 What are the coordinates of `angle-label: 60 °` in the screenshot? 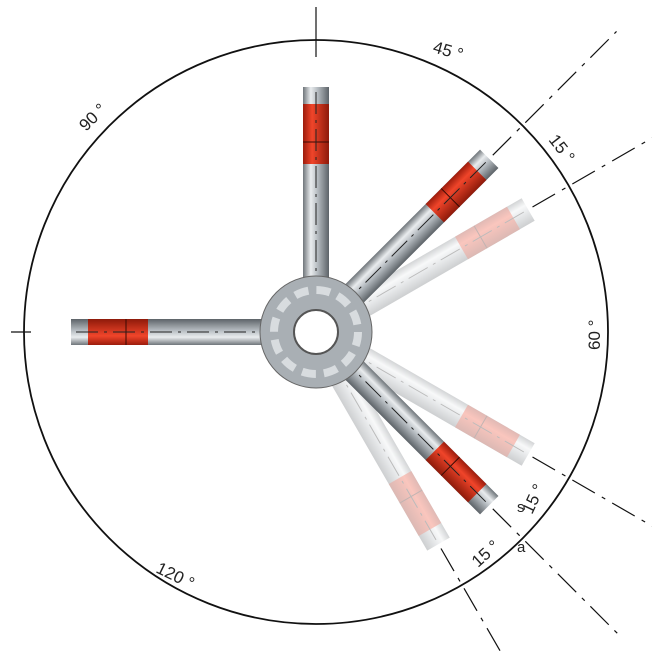 It's located at (594, 335).